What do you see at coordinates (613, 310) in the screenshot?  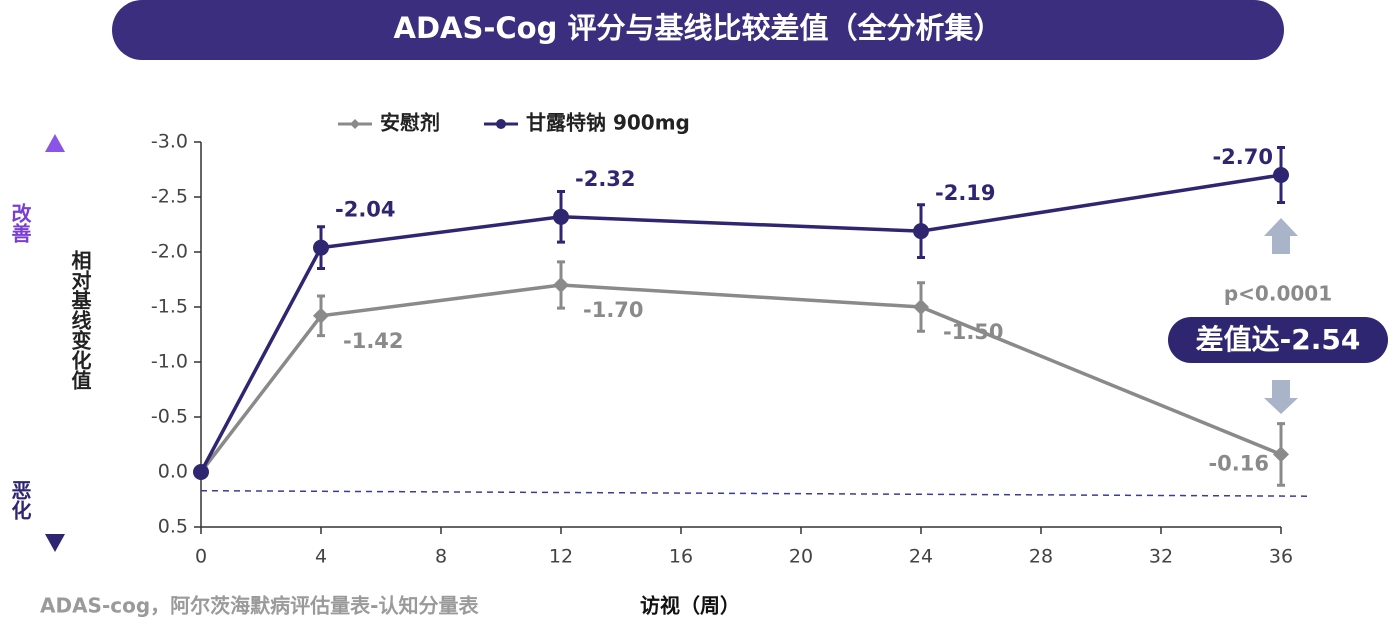 I see `value-label: -1.70` at bounding box center [613, 310].